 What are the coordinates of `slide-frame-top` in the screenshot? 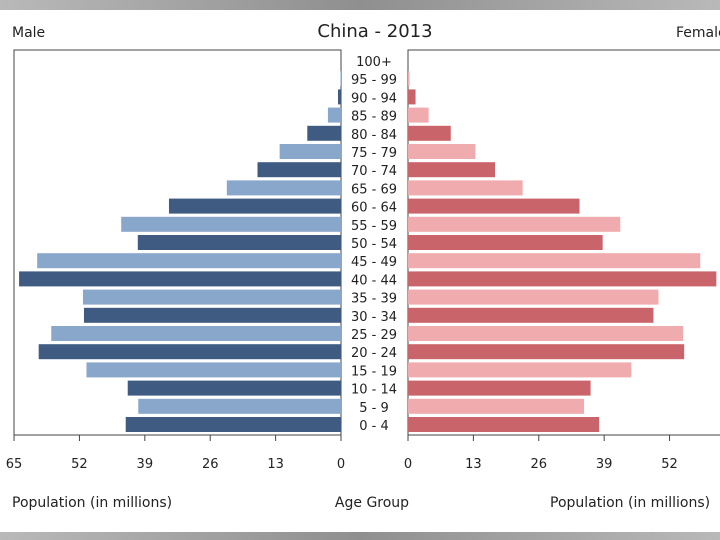 It's located at (360, 5).